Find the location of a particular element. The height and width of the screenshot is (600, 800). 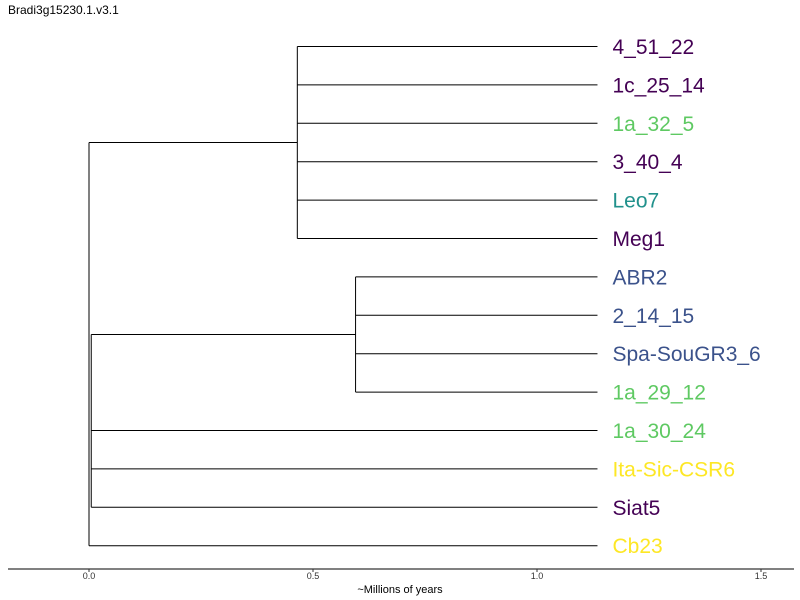

leaf-label-1a-30-24: 1a_30_24 is located at coordinates (659, 431).